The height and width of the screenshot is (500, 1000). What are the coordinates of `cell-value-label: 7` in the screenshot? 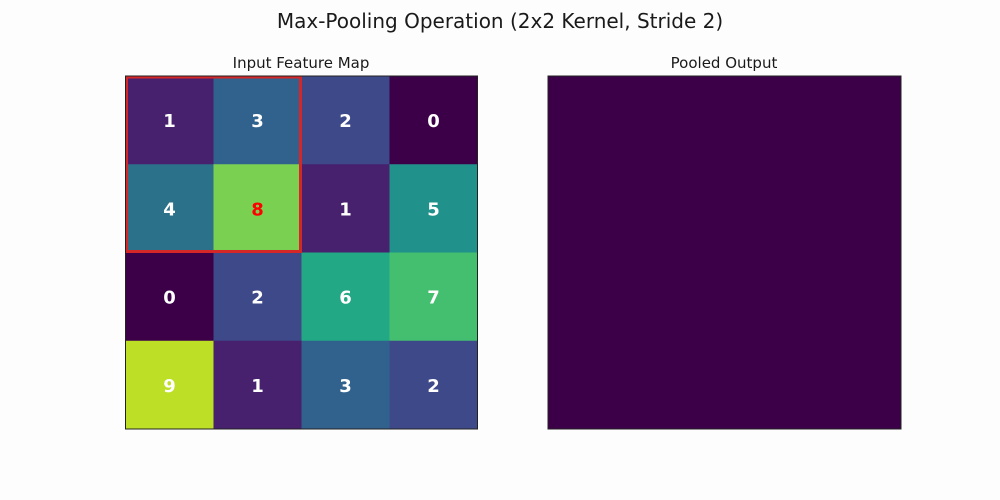 It's located at (433, 298).